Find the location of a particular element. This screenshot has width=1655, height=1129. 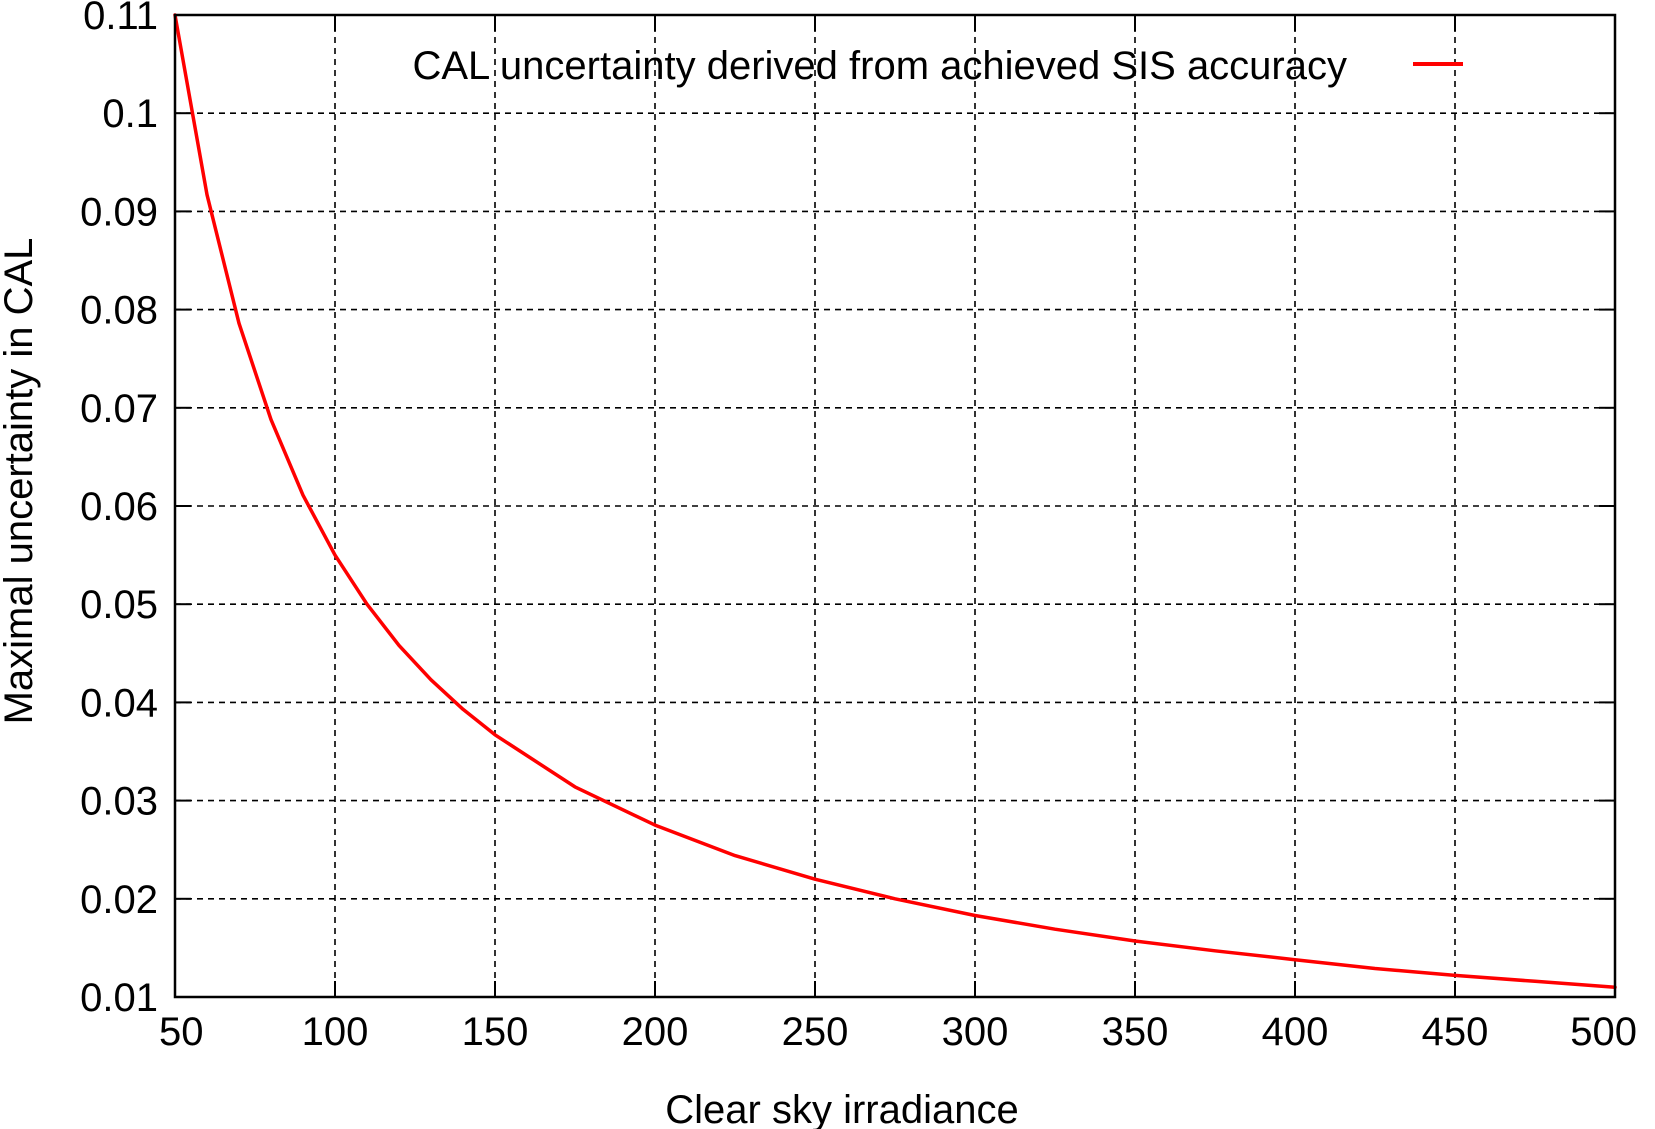

x-tick-label: 100 is located at coordinates (335, 1032).